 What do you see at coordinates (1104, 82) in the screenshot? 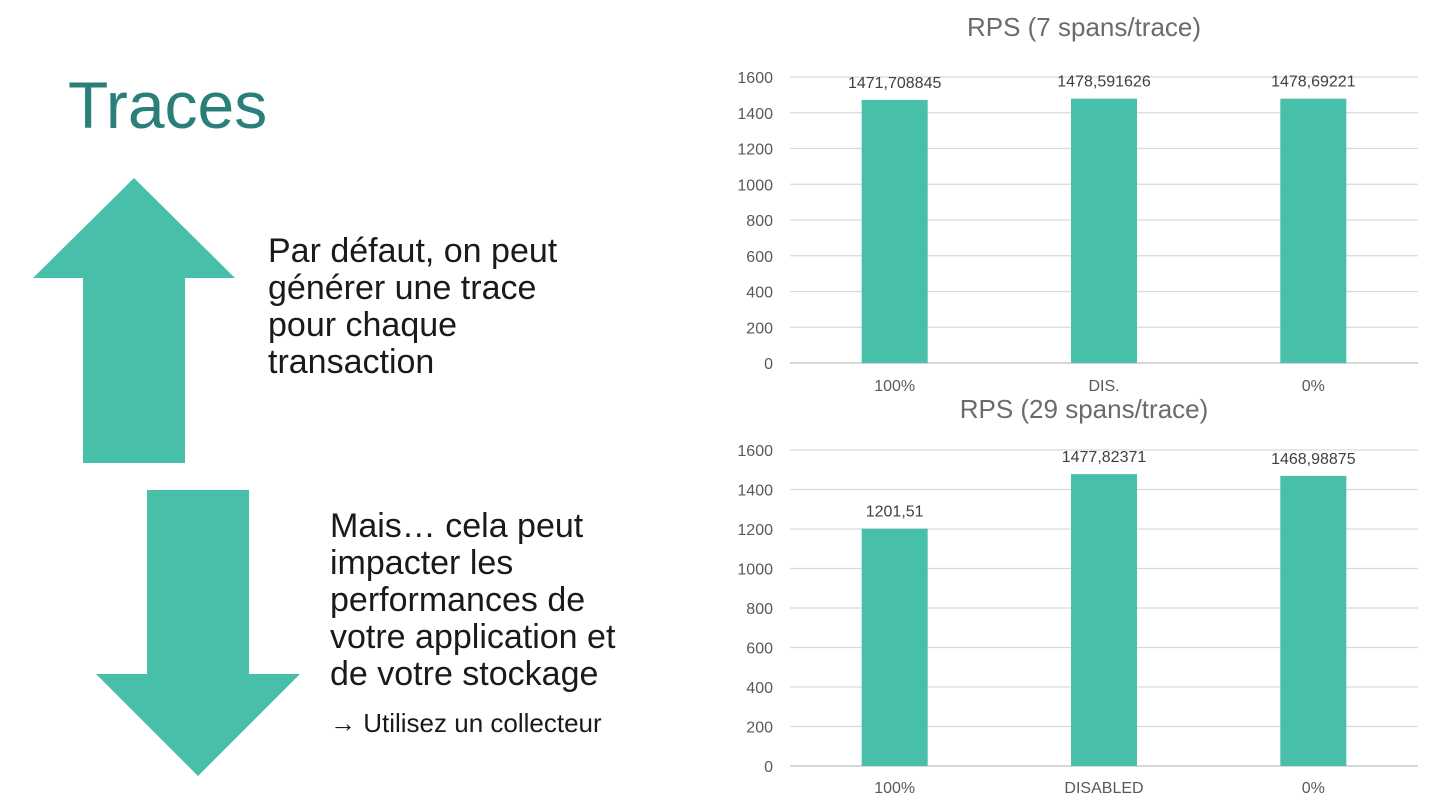
I see `data-label: 1478,591626` at bounding box center [1104, 82].